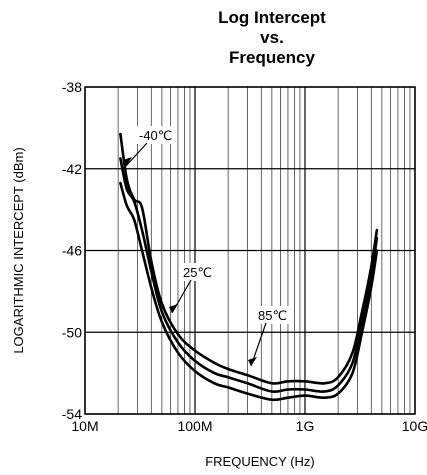  I want to click on y-tick-label: -42, so click(72, 169).